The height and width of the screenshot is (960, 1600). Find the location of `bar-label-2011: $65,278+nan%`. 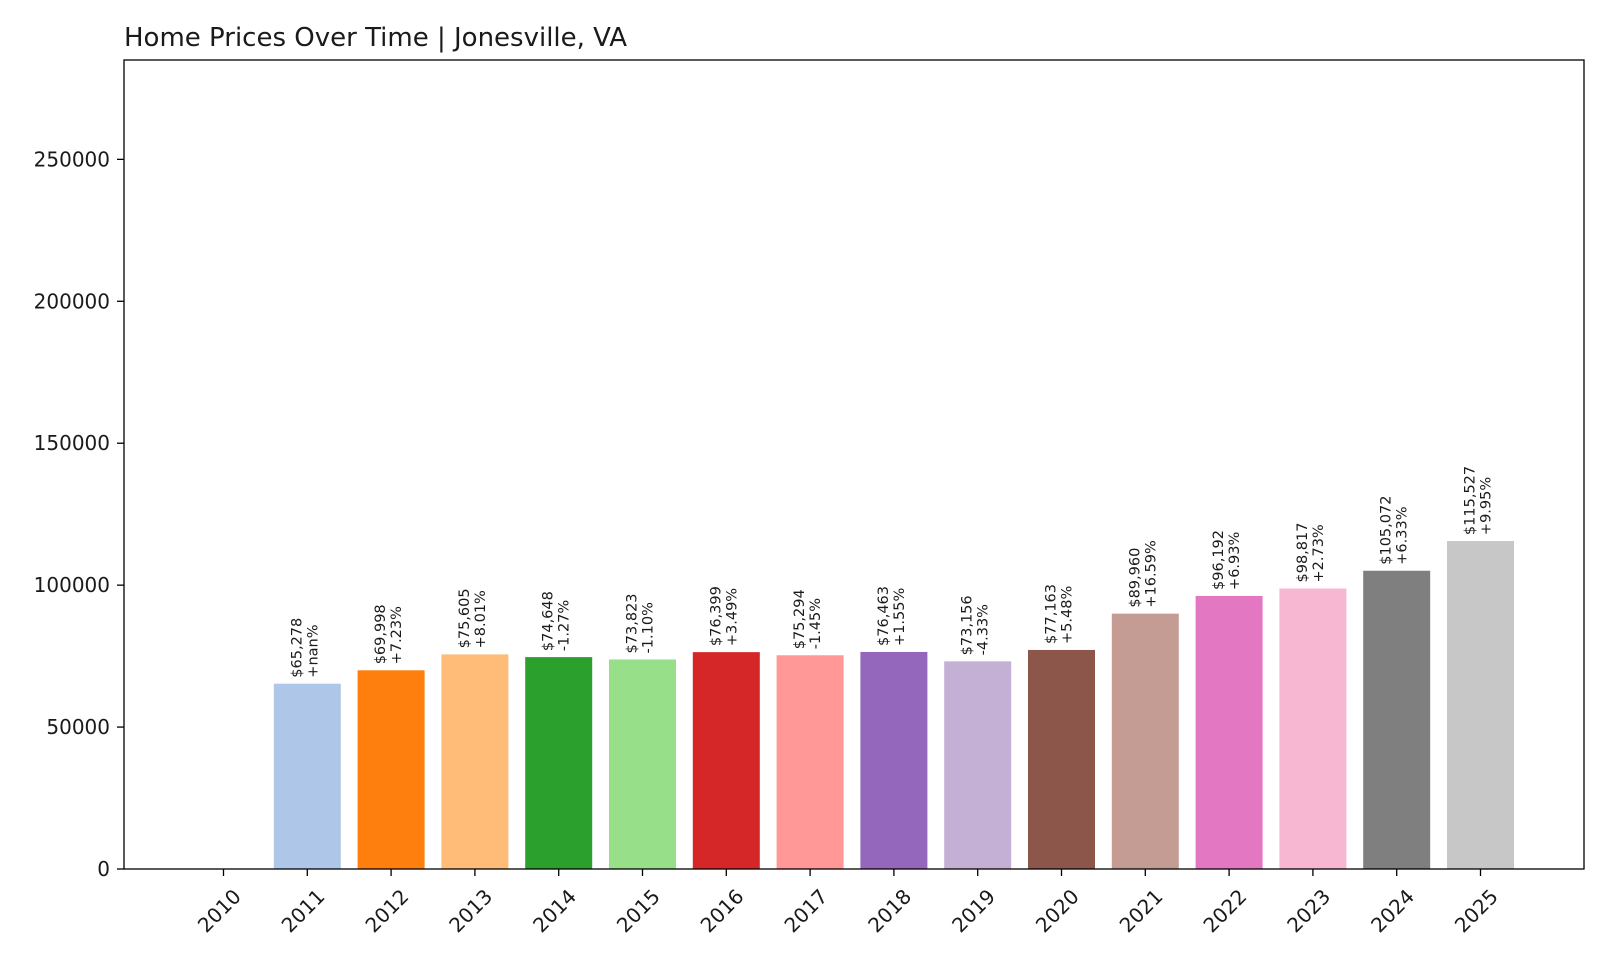

bar-label-2011: $65,278+nan% is located at coordinates (305, 648).